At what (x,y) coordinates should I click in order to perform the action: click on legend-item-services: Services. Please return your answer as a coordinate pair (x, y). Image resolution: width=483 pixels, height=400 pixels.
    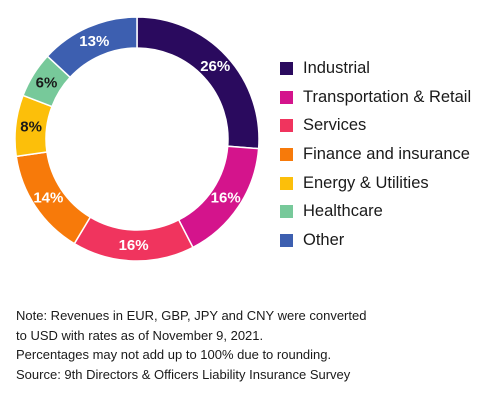
    Looking at the image, I should click on (375, 125).